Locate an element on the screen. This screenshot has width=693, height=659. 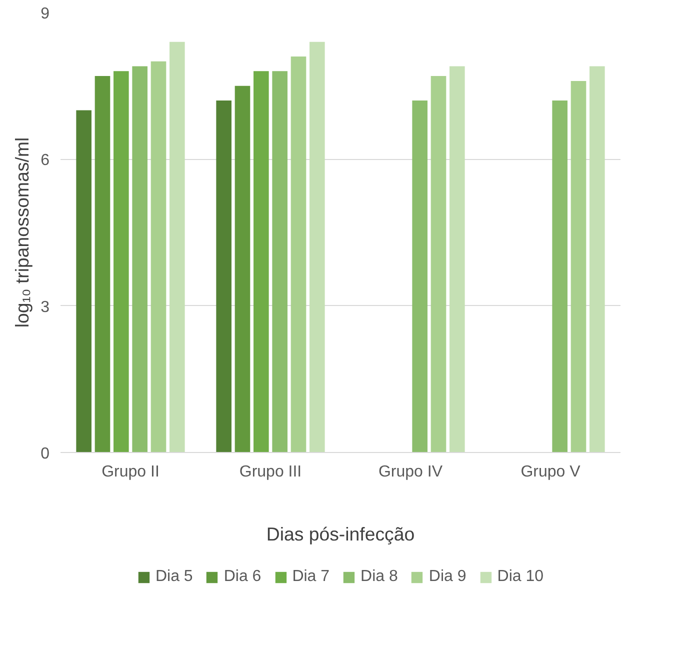
x-tick-label: Grupo IV is located at coordinates (410, 472).